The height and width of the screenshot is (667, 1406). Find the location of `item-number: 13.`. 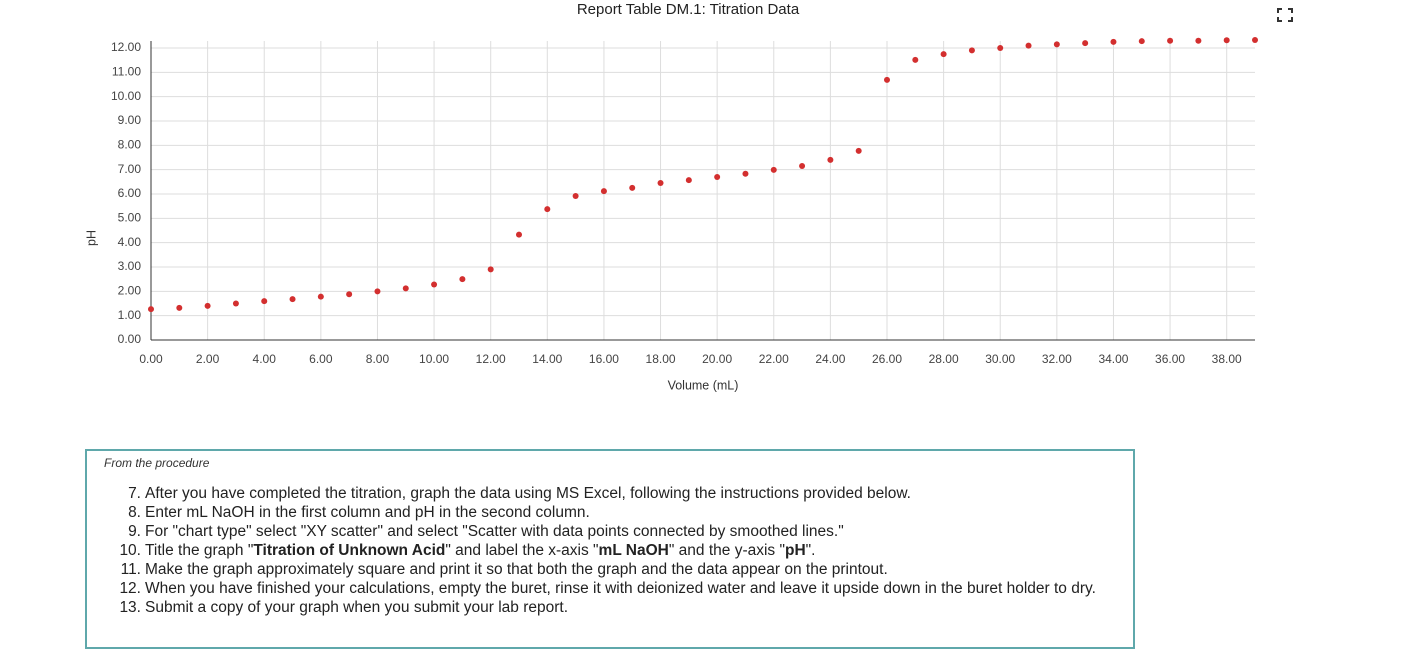

item-number: 13. is located at coordinates (130, 607).